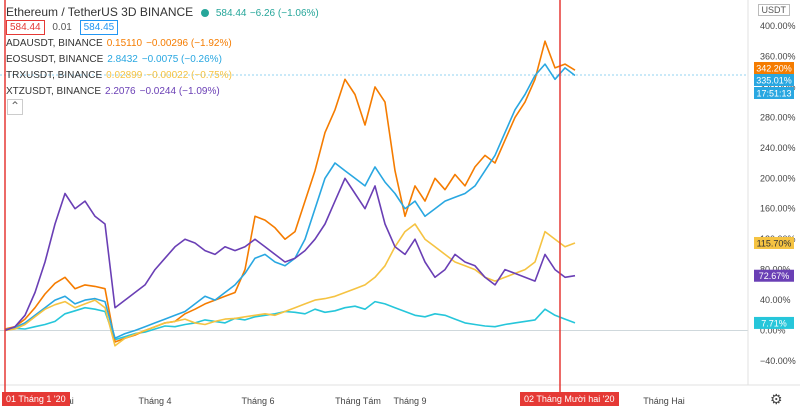 This screenshot has height=415, width=800. Describe the element at coordinates (778, 87) in the screenshot. I see `y-tick-label: 320.00%` at that location.